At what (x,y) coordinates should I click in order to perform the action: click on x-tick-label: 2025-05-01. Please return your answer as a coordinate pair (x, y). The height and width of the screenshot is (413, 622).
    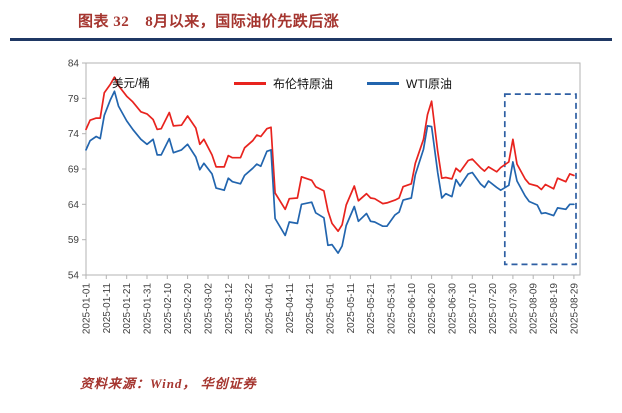
    Looking at the image, I should click on (331, 309).